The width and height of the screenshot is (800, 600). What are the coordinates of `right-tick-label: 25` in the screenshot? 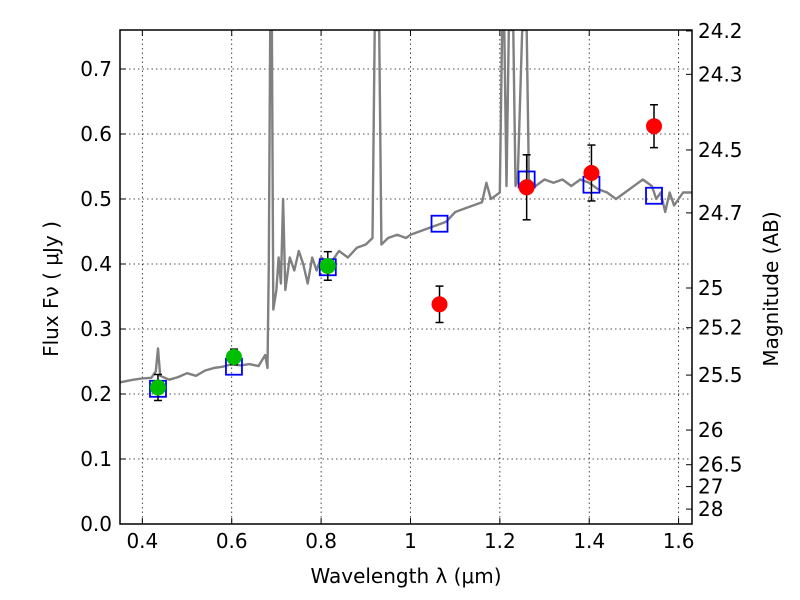 It's located at (710, 288).